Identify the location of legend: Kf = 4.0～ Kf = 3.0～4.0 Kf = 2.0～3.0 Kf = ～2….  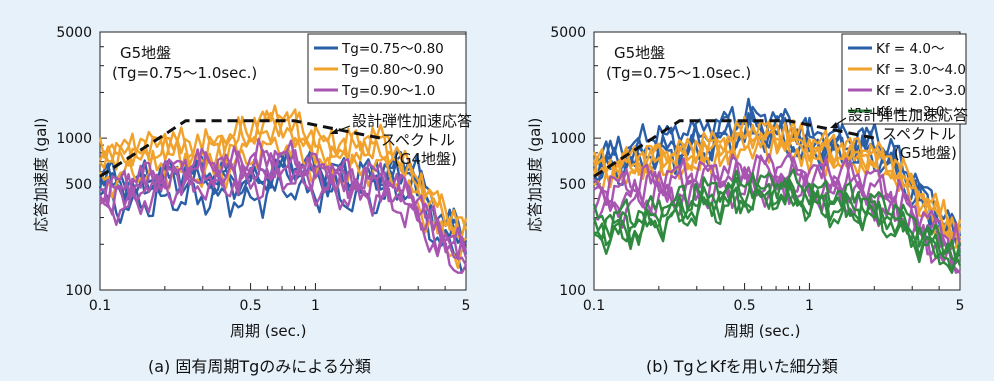
(904, 79).